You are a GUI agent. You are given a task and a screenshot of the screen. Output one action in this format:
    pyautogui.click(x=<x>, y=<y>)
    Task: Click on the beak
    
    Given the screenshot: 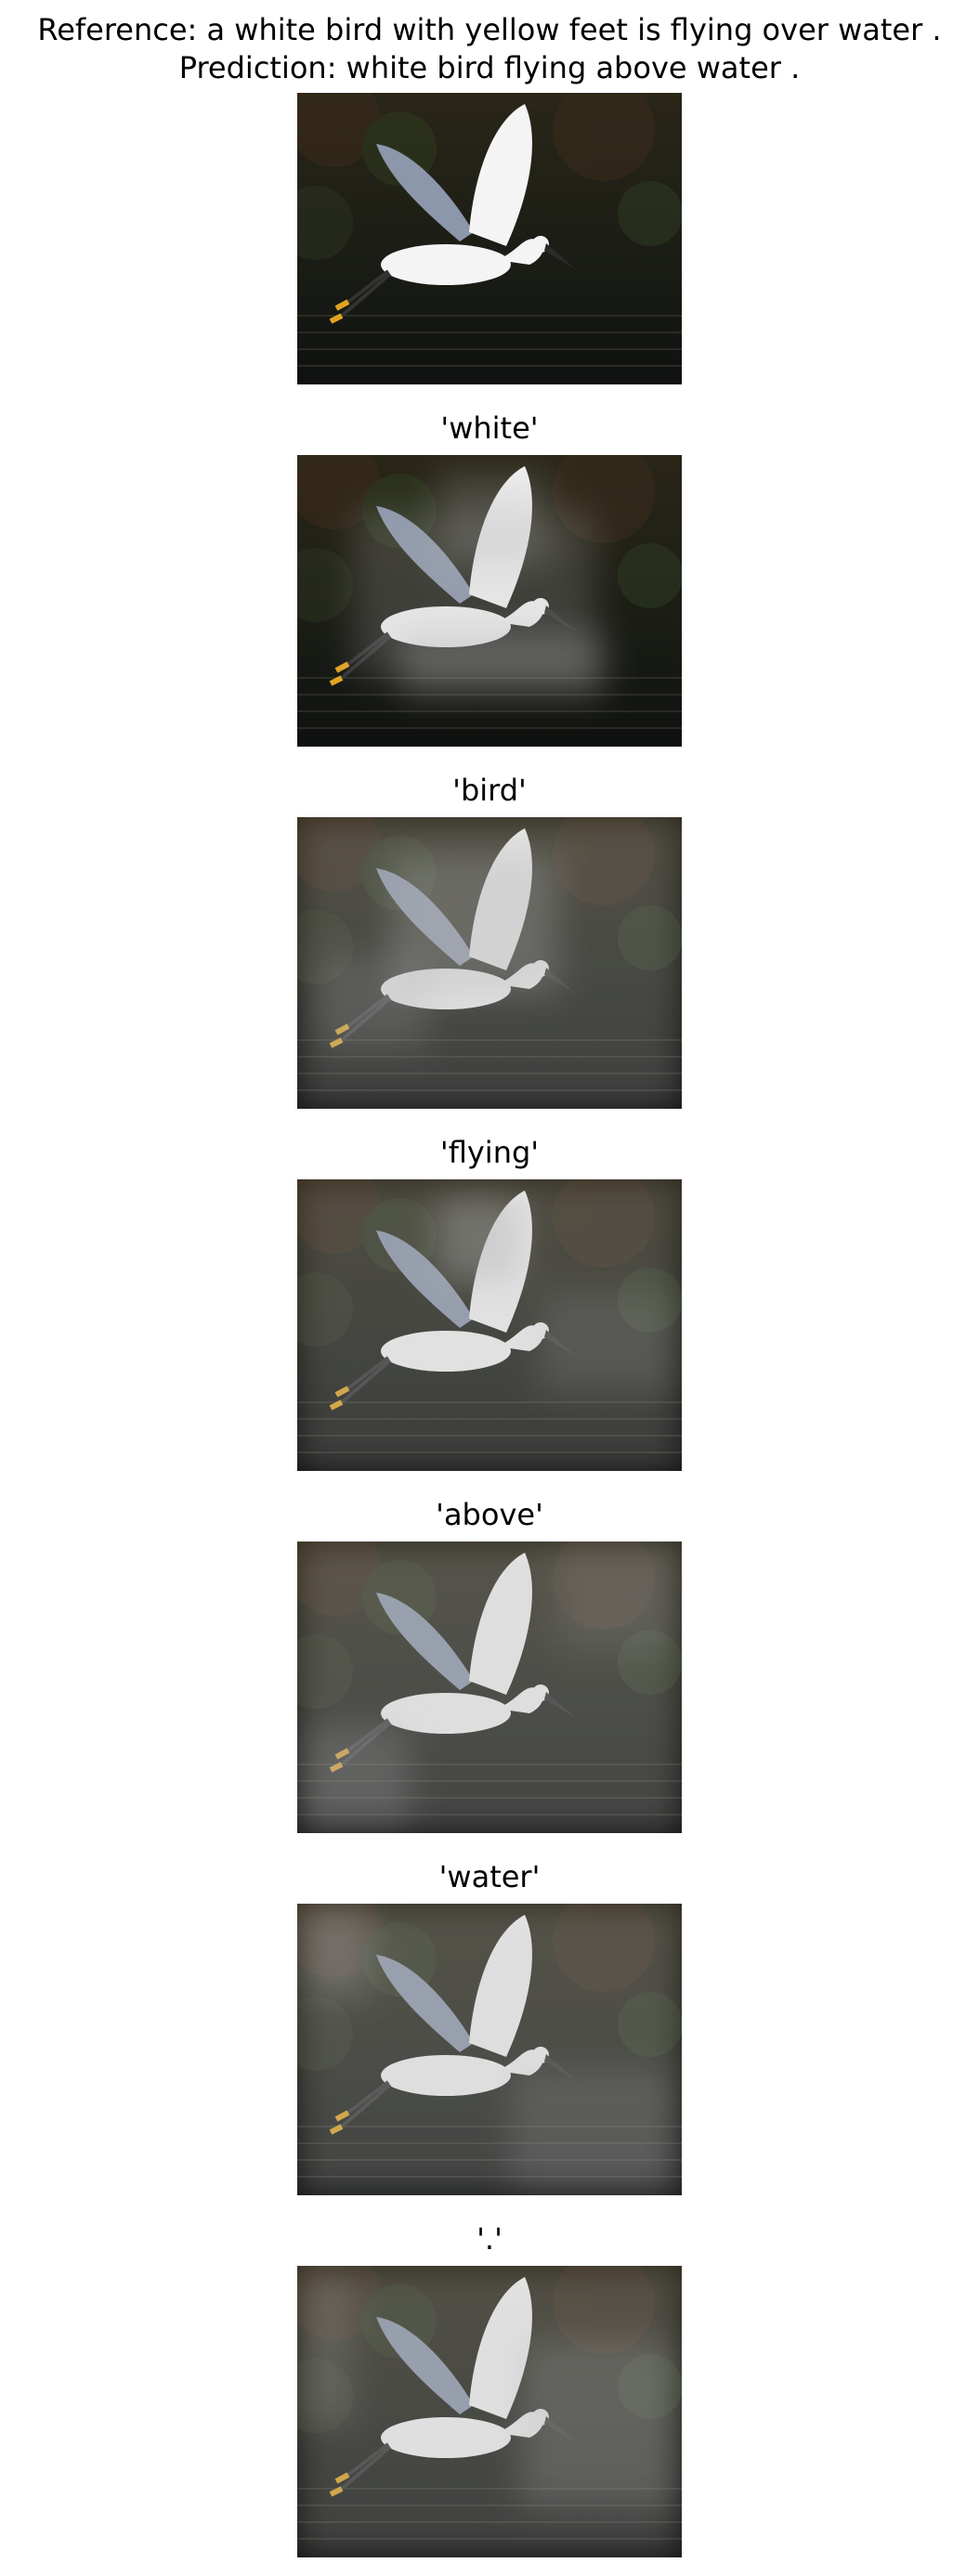 What is the action you would take?
    pyautogui.click(x=560, y=256)
    